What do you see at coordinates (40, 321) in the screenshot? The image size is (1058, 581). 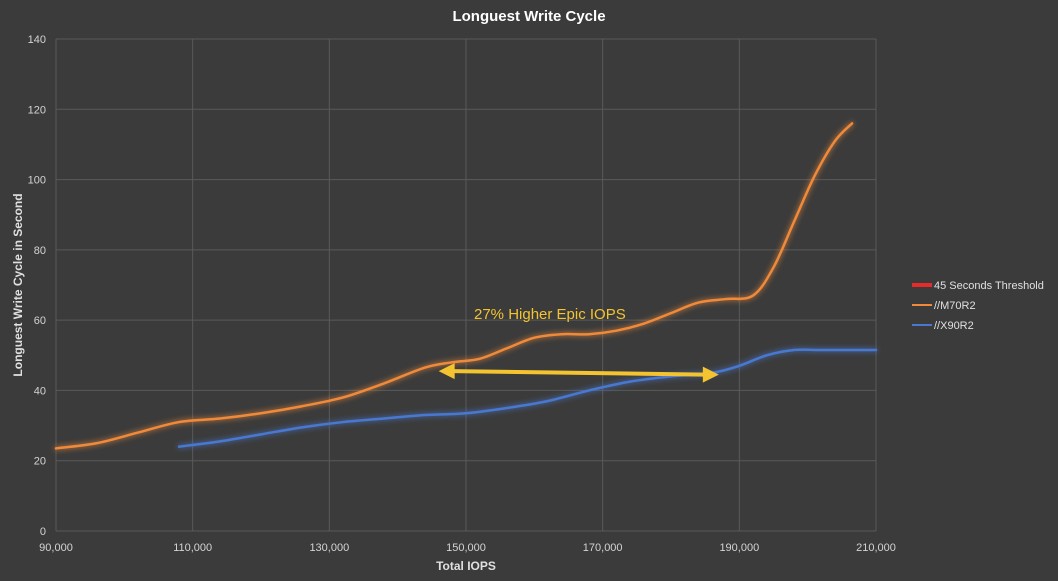 I see `y-tick-label: 60` at bounding box center [40, 321].